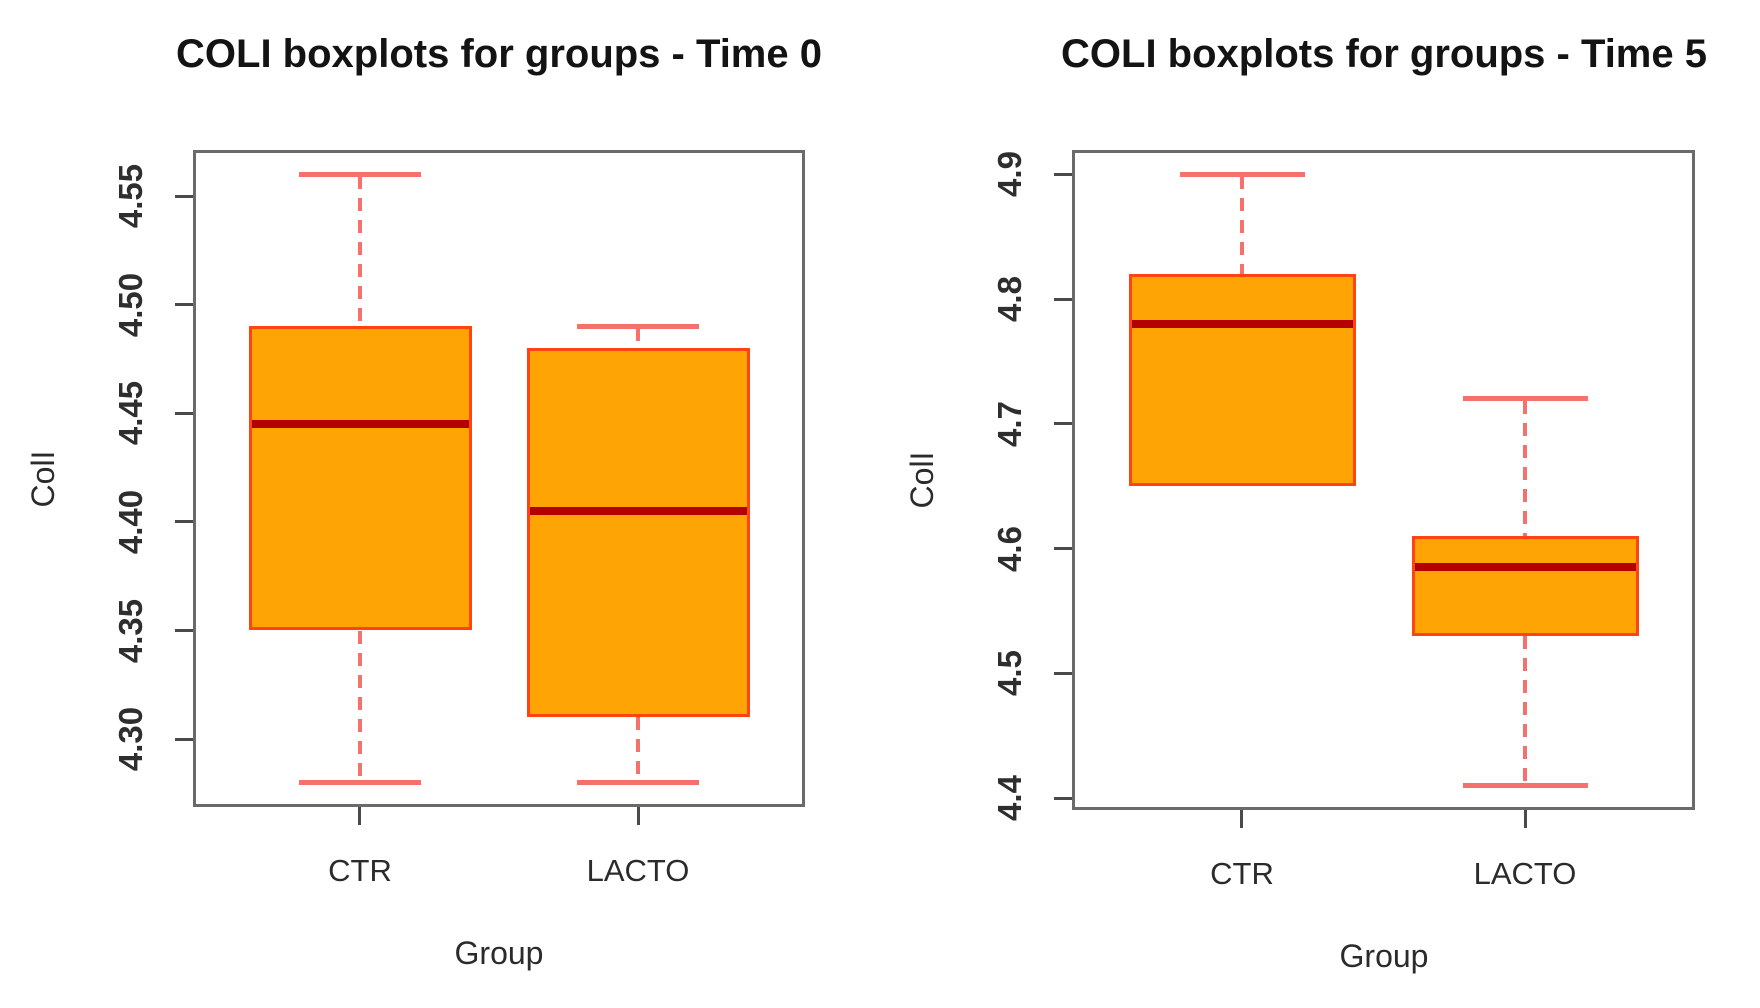  I want to click on y-tick-label: 4.7, so click(1009, 424).